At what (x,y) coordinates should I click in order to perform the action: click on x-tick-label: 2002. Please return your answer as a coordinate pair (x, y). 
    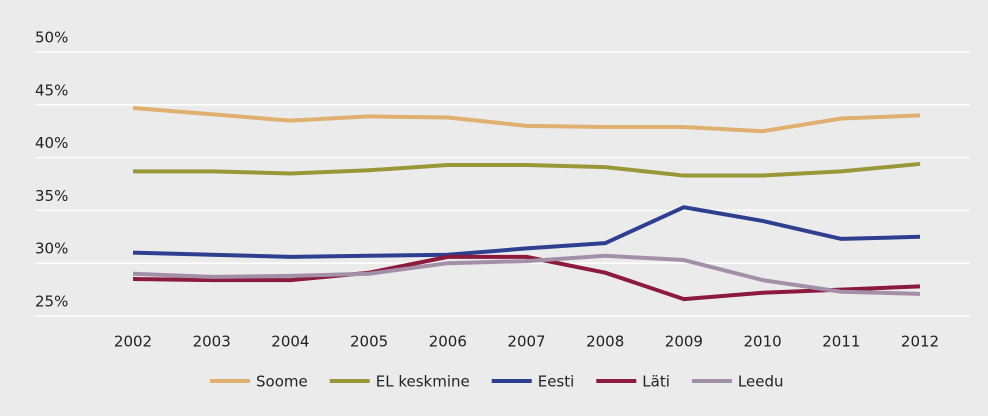
    Looking at the image, I should click on (133, 342).